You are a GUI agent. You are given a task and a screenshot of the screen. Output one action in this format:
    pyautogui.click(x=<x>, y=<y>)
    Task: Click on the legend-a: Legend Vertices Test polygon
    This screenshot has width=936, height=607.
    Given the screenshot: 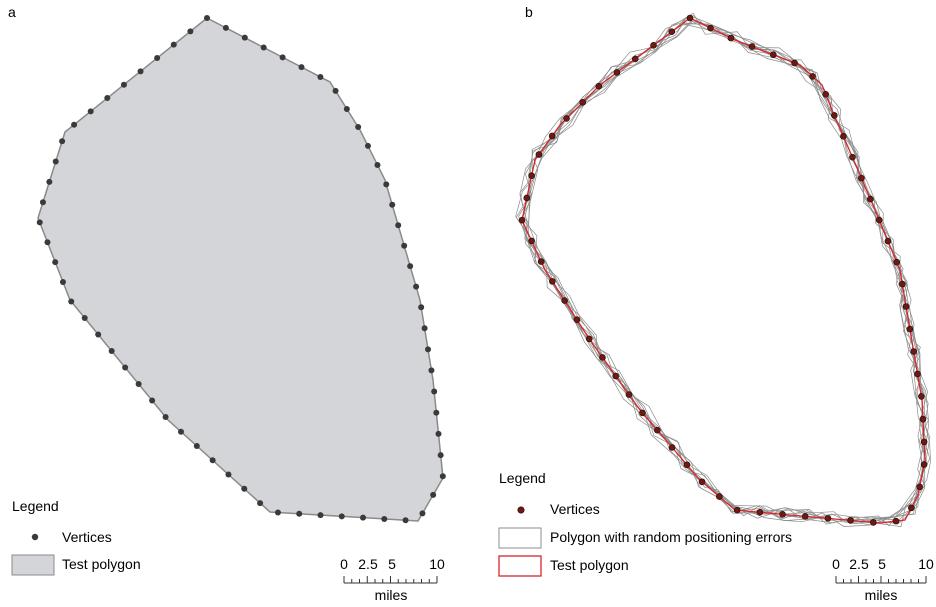 What is the action you would take?
    pyautogui.click(x=76, y=537)
    